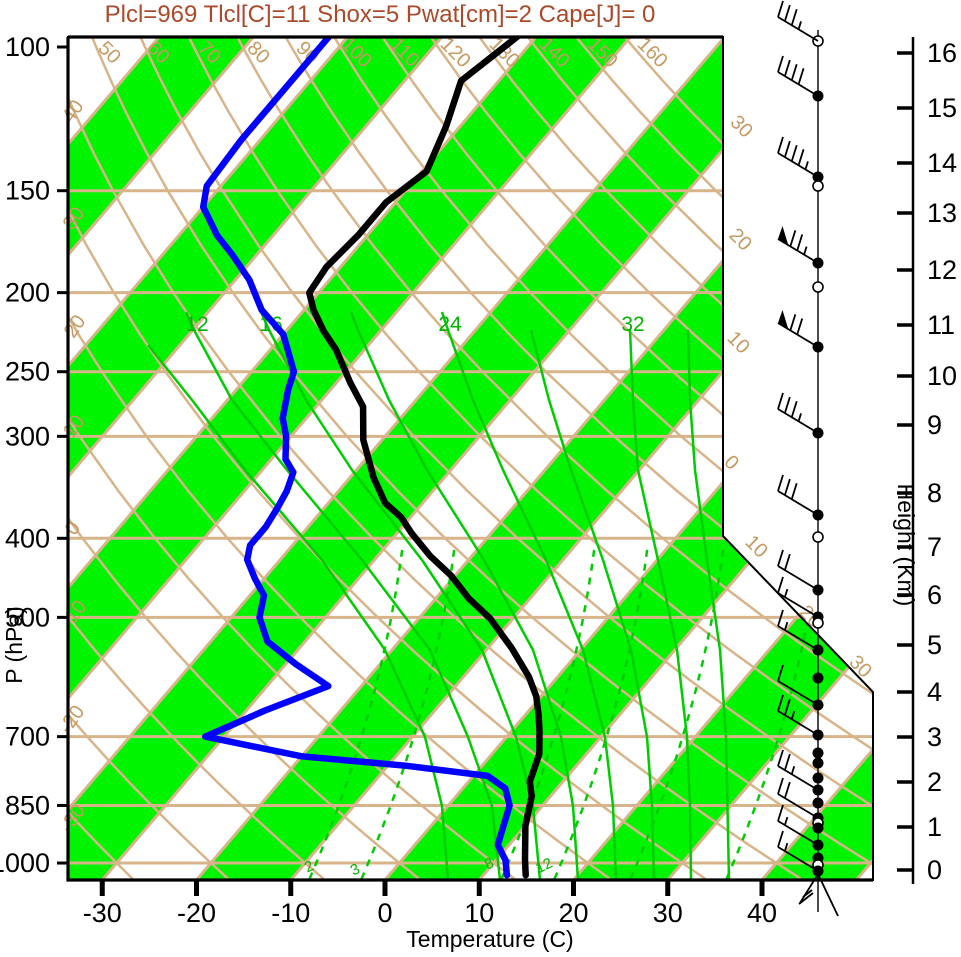  Describe the element at coordinates (109, 52) in the screenshot. I see `dry-adiabat-label-top: 50` at that location.